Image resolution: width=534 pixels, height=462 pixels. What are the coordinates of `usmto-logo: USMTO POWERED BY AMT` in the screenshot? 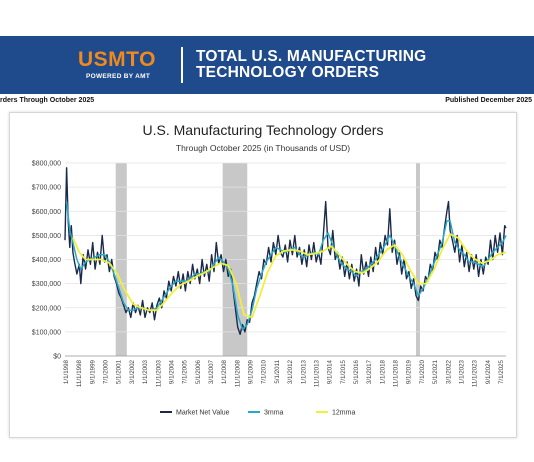 It's located at (124, 68).